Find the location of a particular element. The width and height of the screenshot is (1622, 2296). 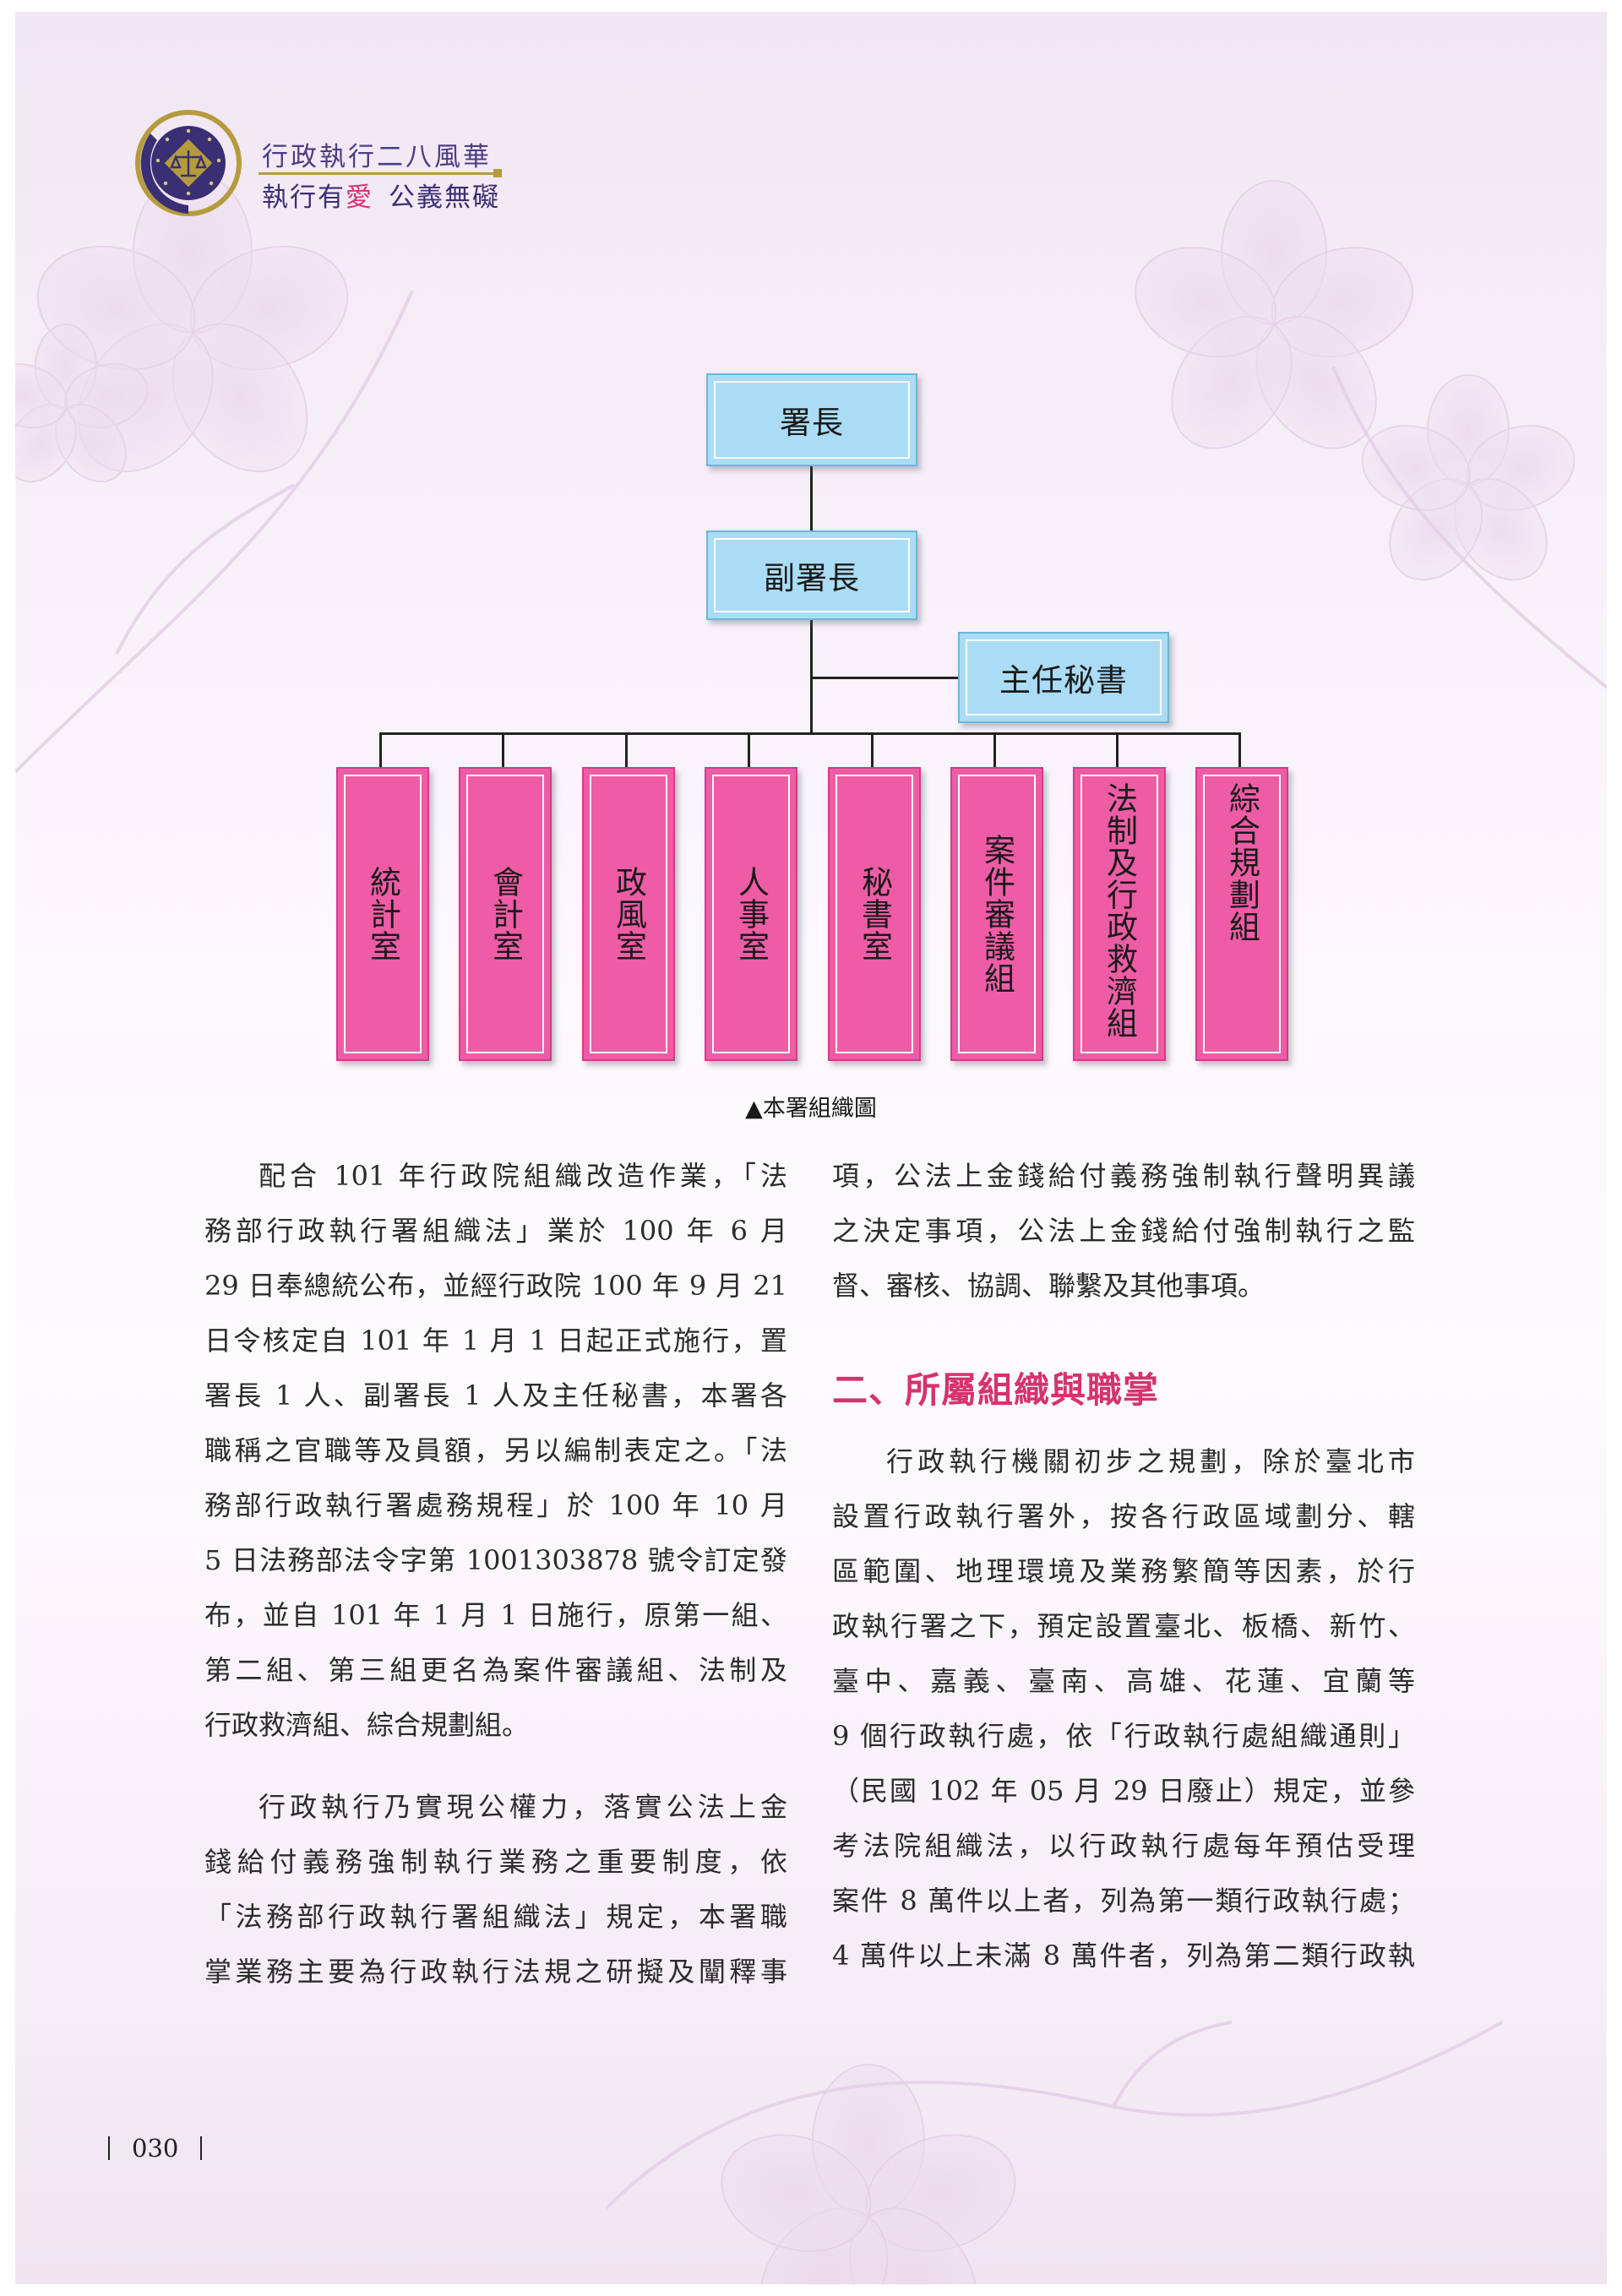

unit-box-case-review: 案件審議組 is located at coordinates (997, 914).